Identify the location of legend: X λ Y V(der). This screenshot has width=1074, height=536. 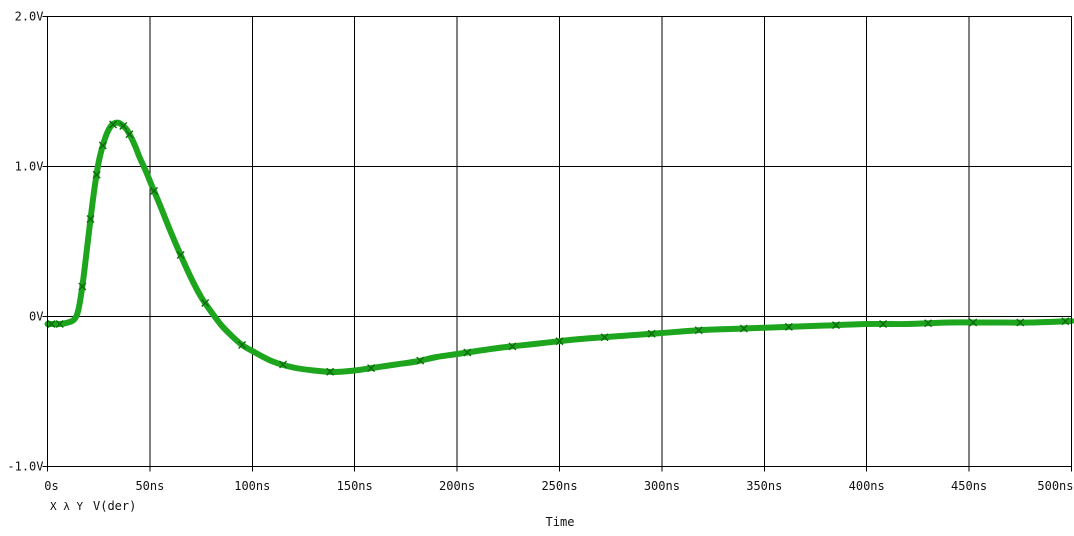
(93, 506).